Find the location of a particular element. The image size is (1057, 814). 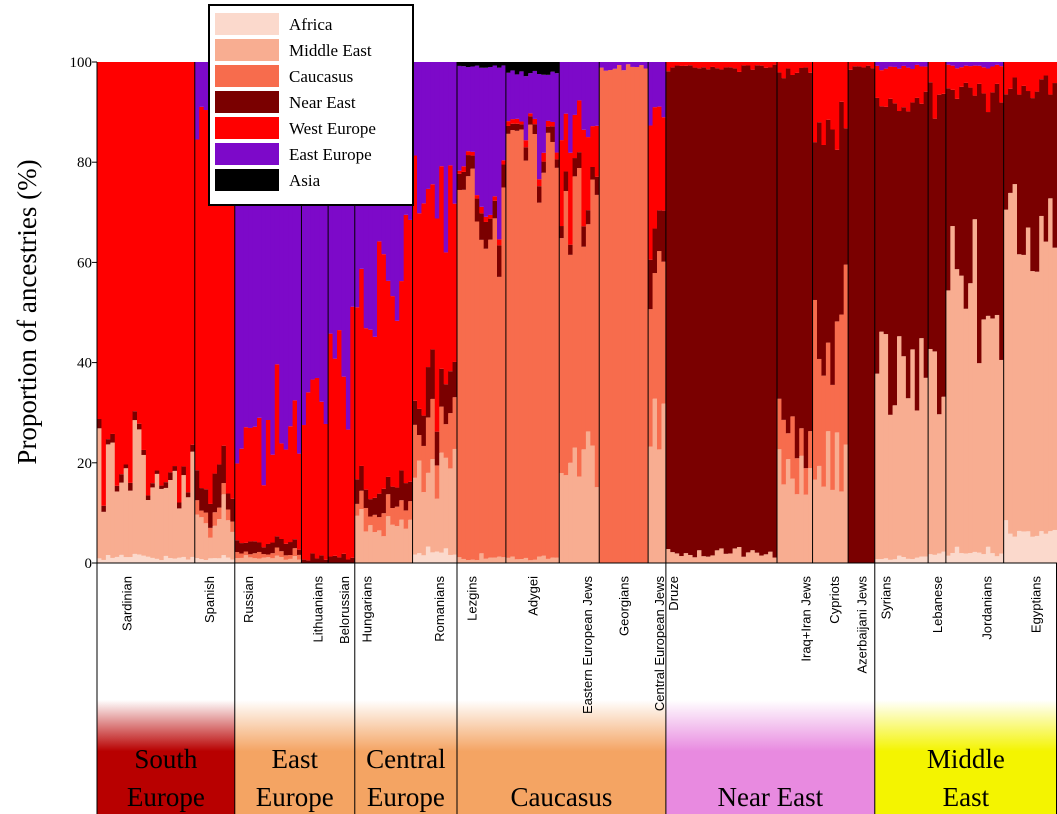

bar-romanians-6-africa is located at coordinates (437, 557).